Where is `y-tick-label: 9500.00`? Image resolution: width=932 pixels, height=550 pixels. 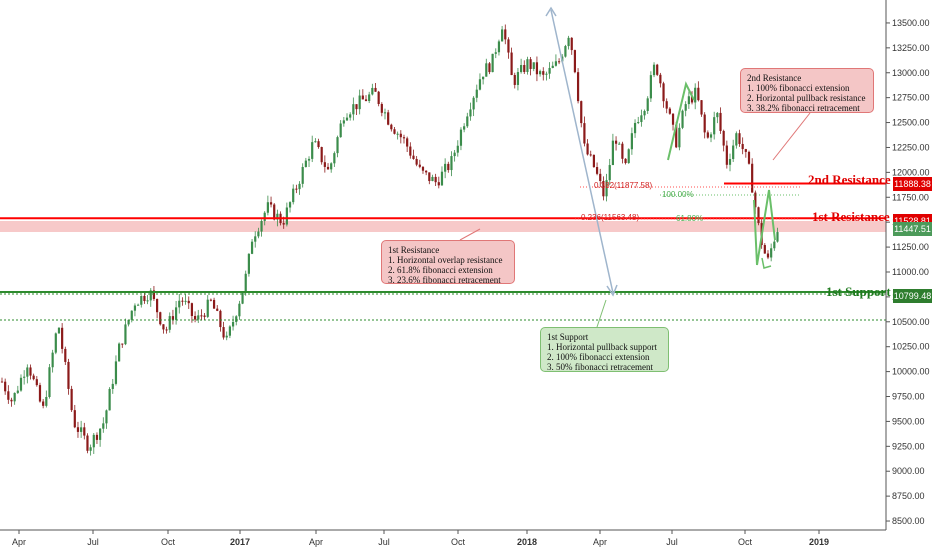 y-tick-label: 9500.00 is located at coordinates (908, 421).